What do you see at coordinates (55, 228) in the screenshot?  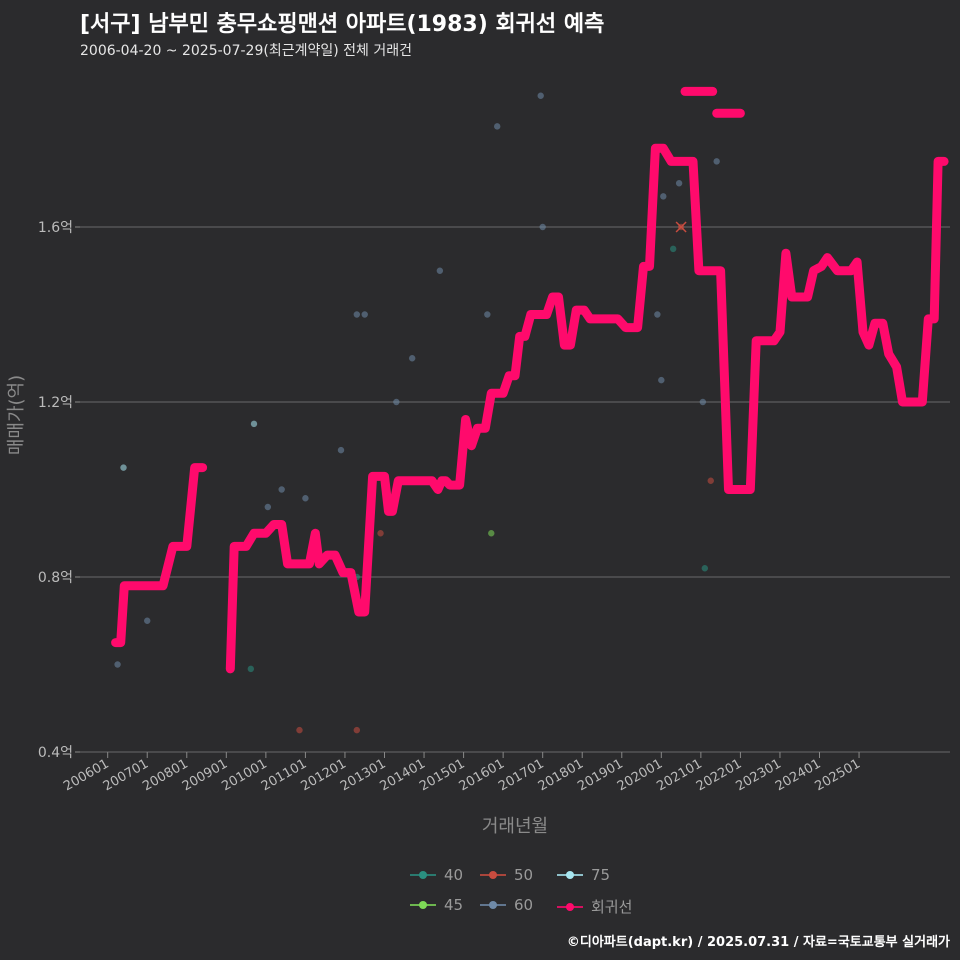 I see `y-tick-label: 1.6억` at bounding box center [55, 228].